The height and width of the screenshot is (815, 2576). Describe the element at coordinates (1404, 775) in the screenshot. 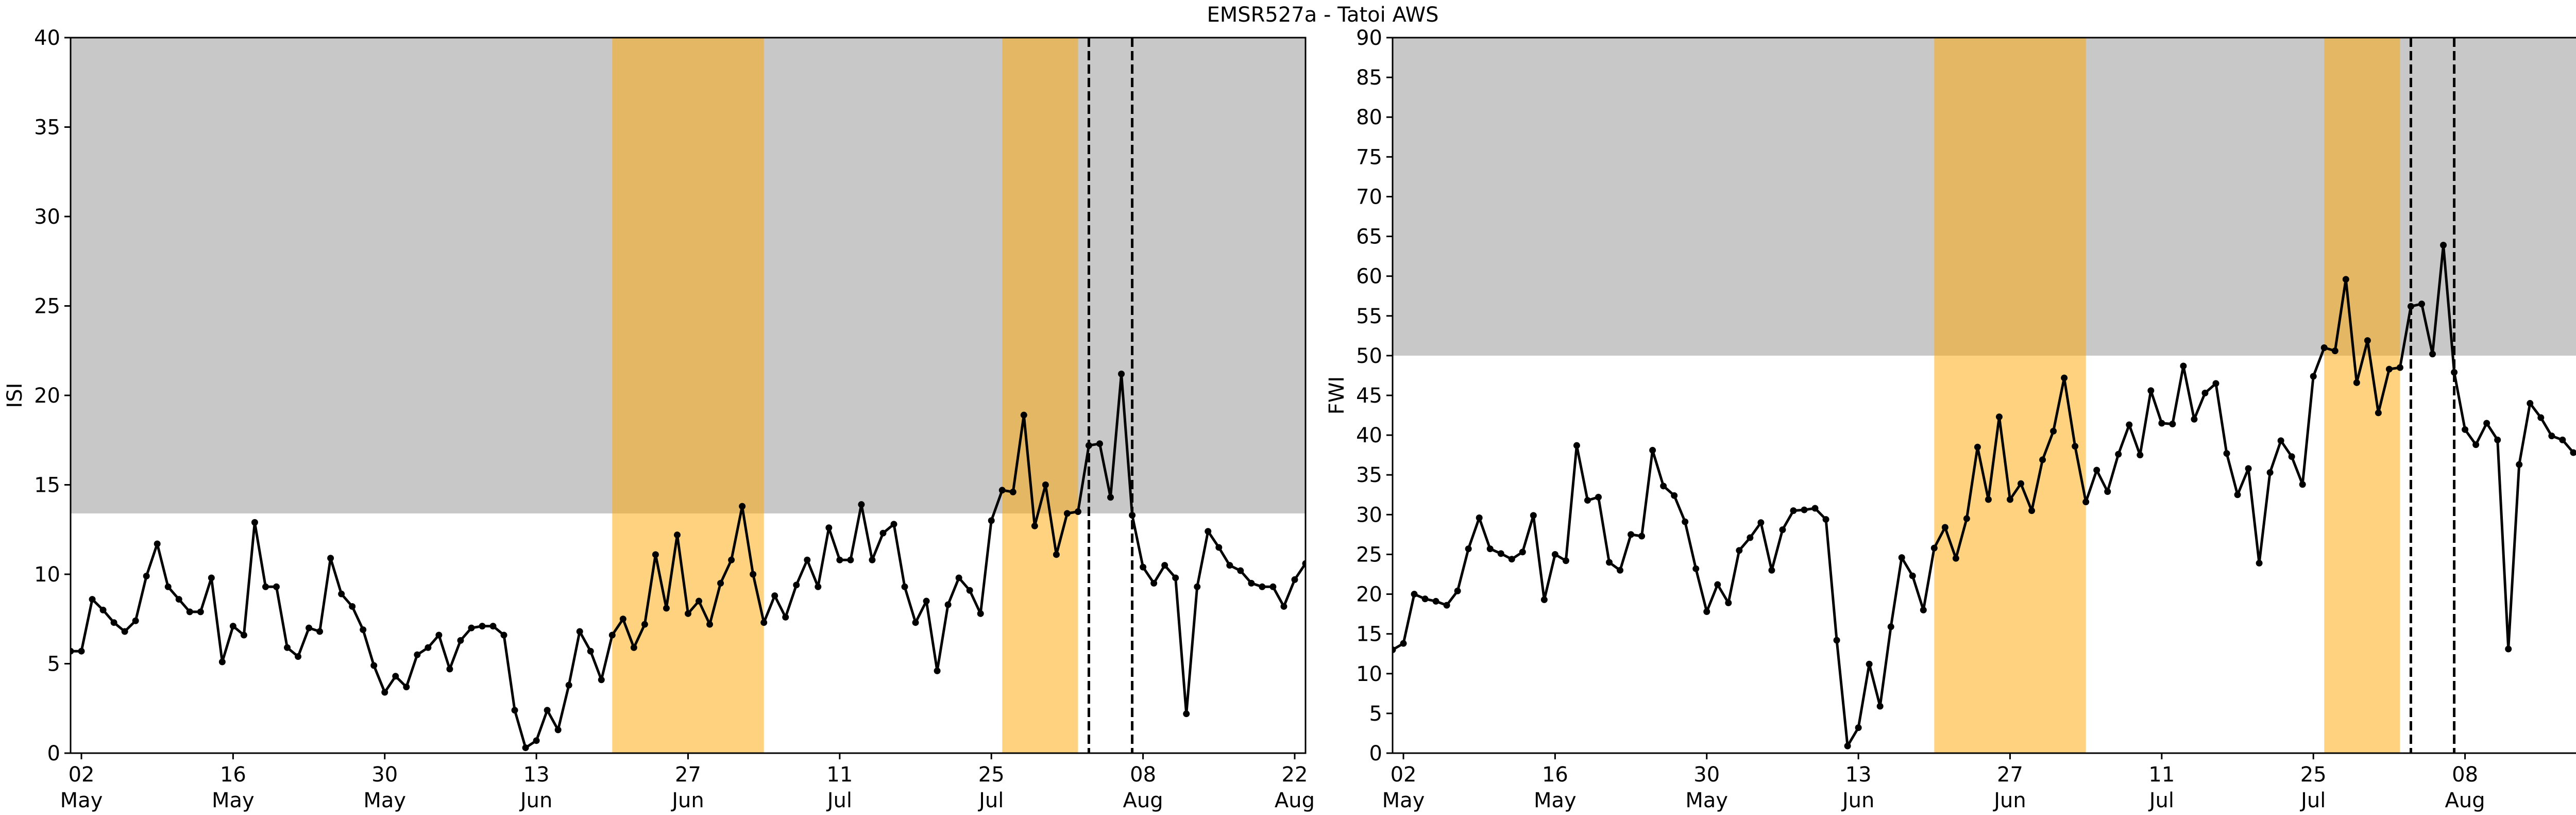

I see `x-tick-day-label: 02` at that location.